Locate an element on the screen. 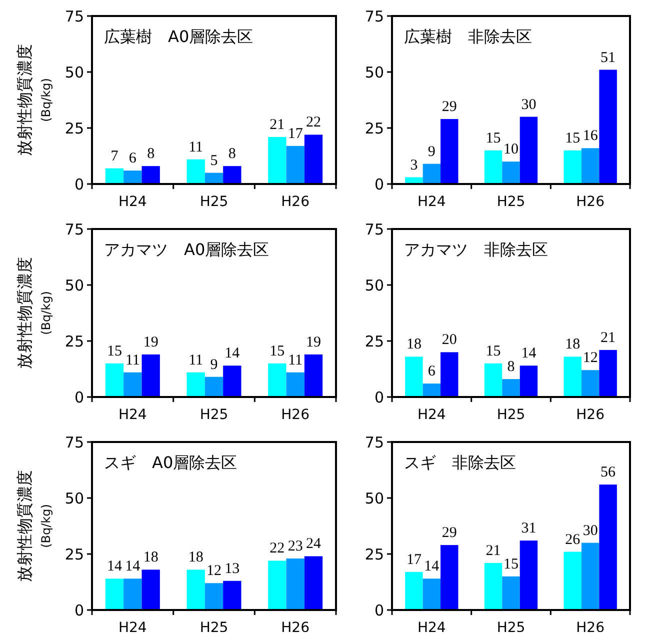  data-label: 31 is located at coordinates (528, 528).